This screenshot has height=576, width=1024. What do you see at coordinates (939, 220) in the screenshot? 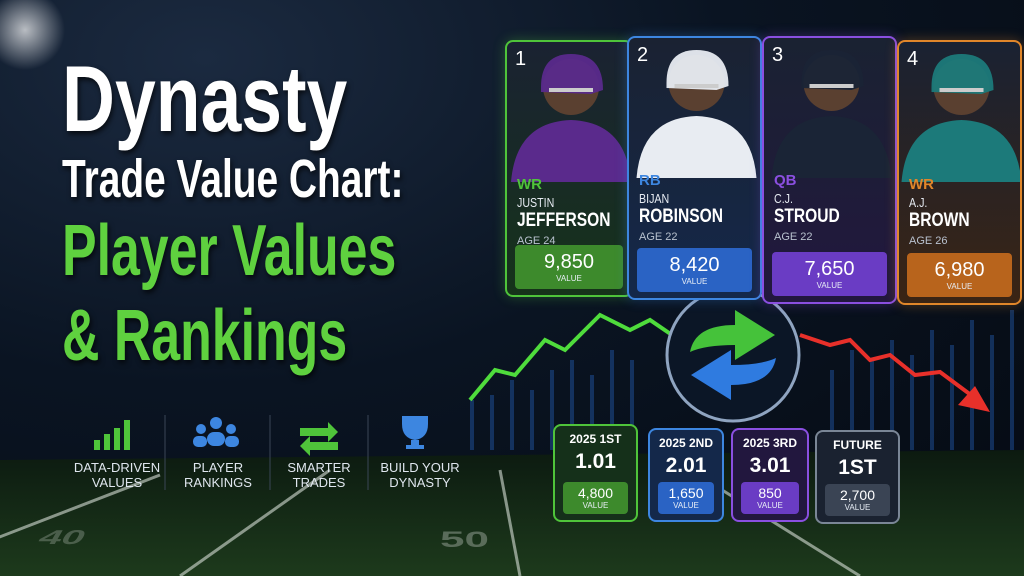
I see `last-name: BROWN` at bounding box center [939, 220].